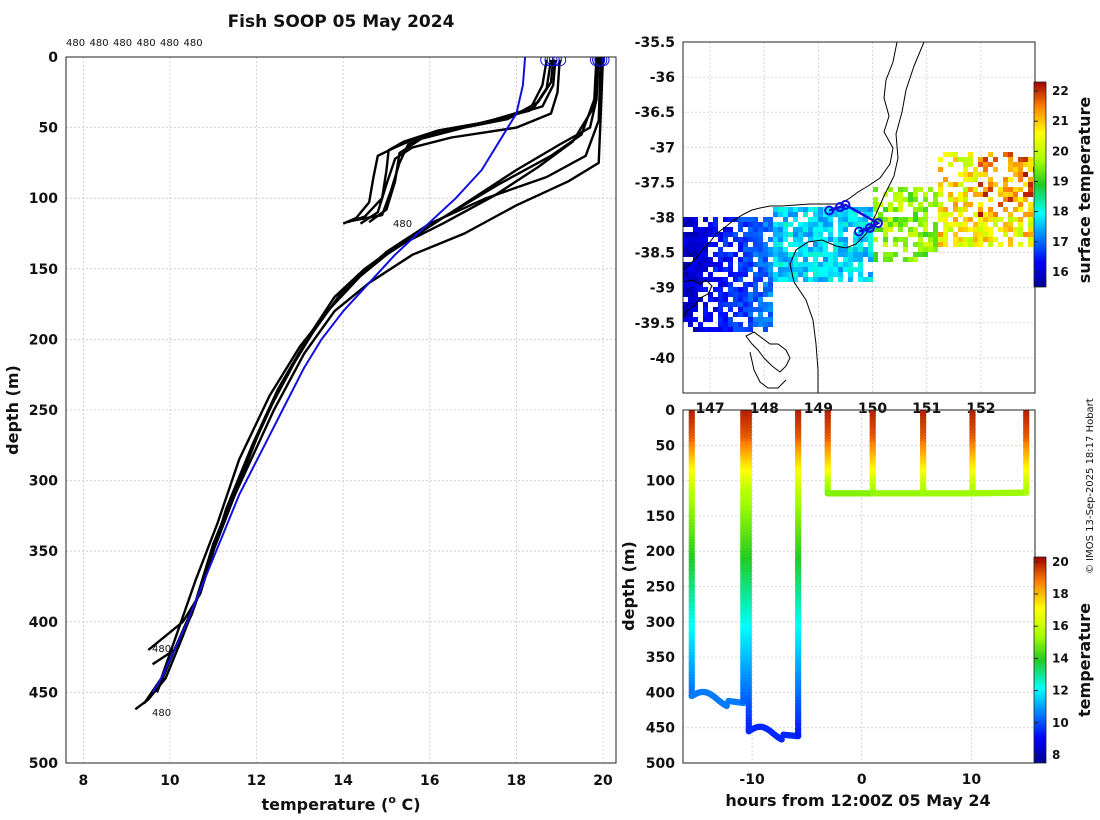 This screenshot has height=820, width=1100. Describe the element at coordinates (743, 701) in the screenshot. I see `section-sample` at that location.